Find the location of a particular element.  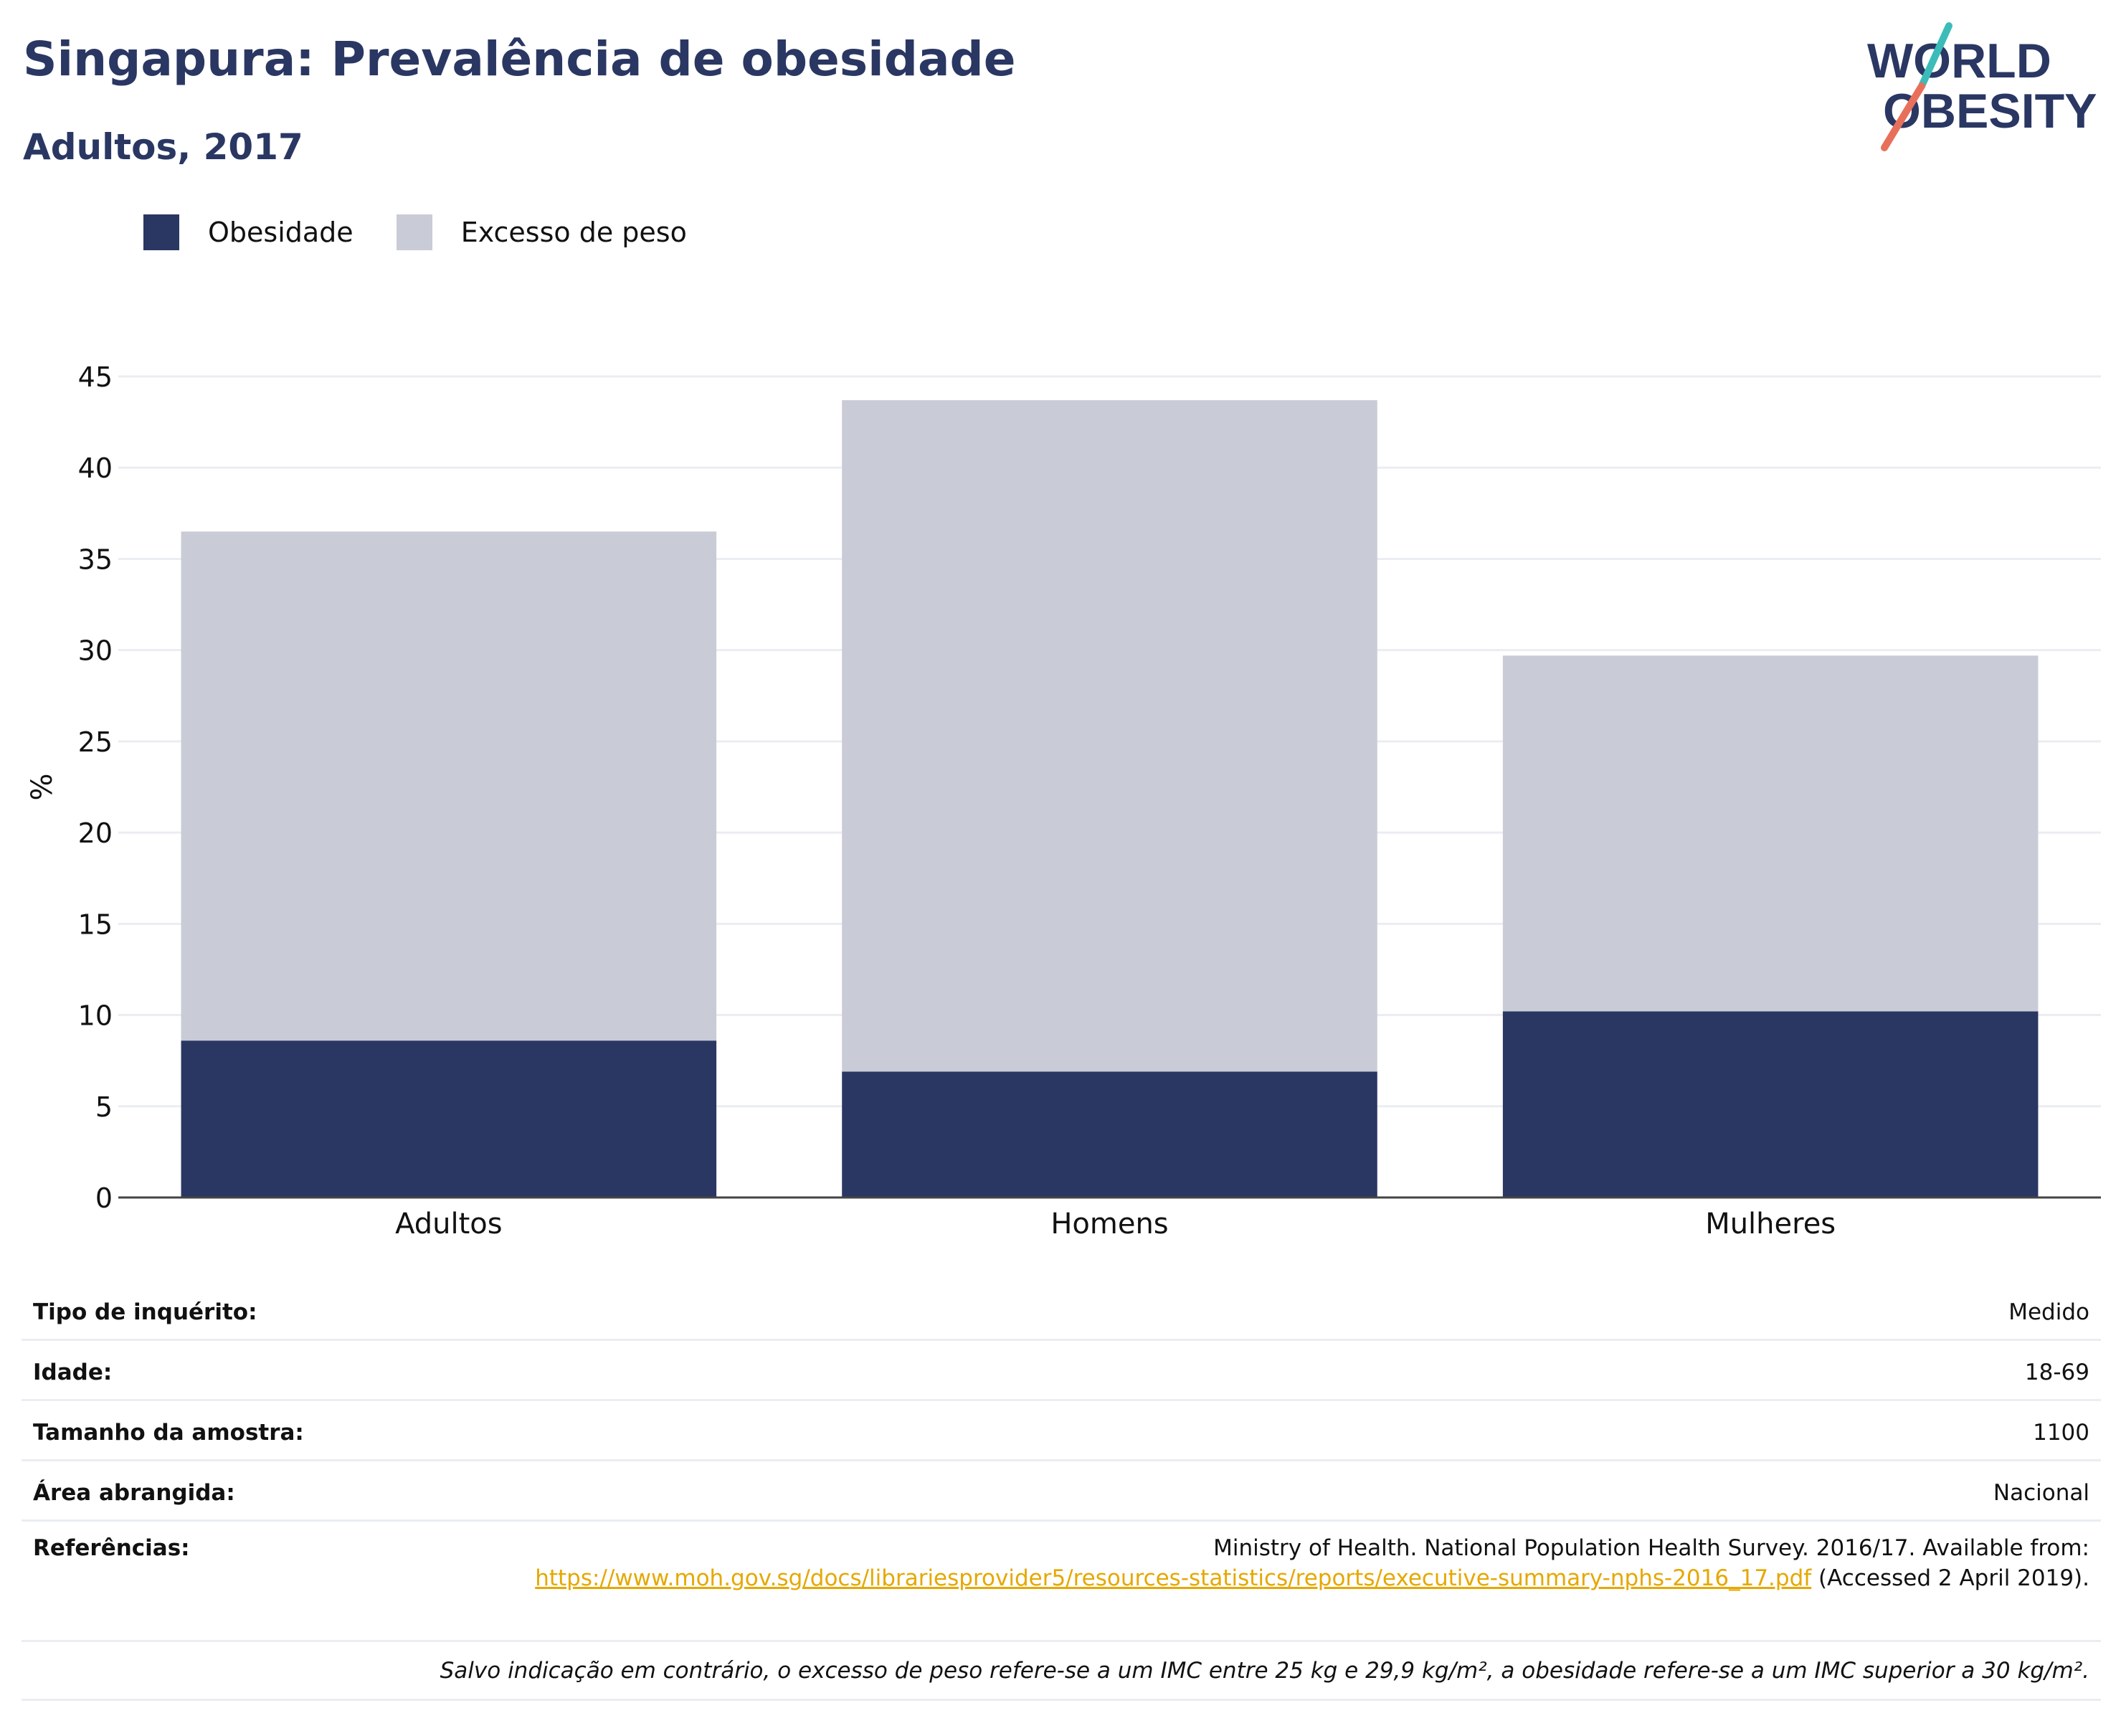

info-value: Medido is located at coordinates (2048, 1312).